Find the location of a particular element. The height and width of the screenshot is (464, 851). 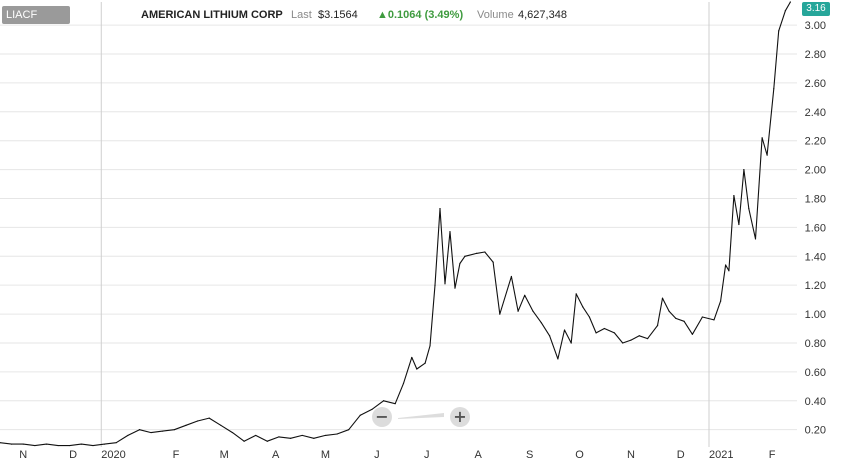

x-tick-label: J is located at coordinates (427, 455).